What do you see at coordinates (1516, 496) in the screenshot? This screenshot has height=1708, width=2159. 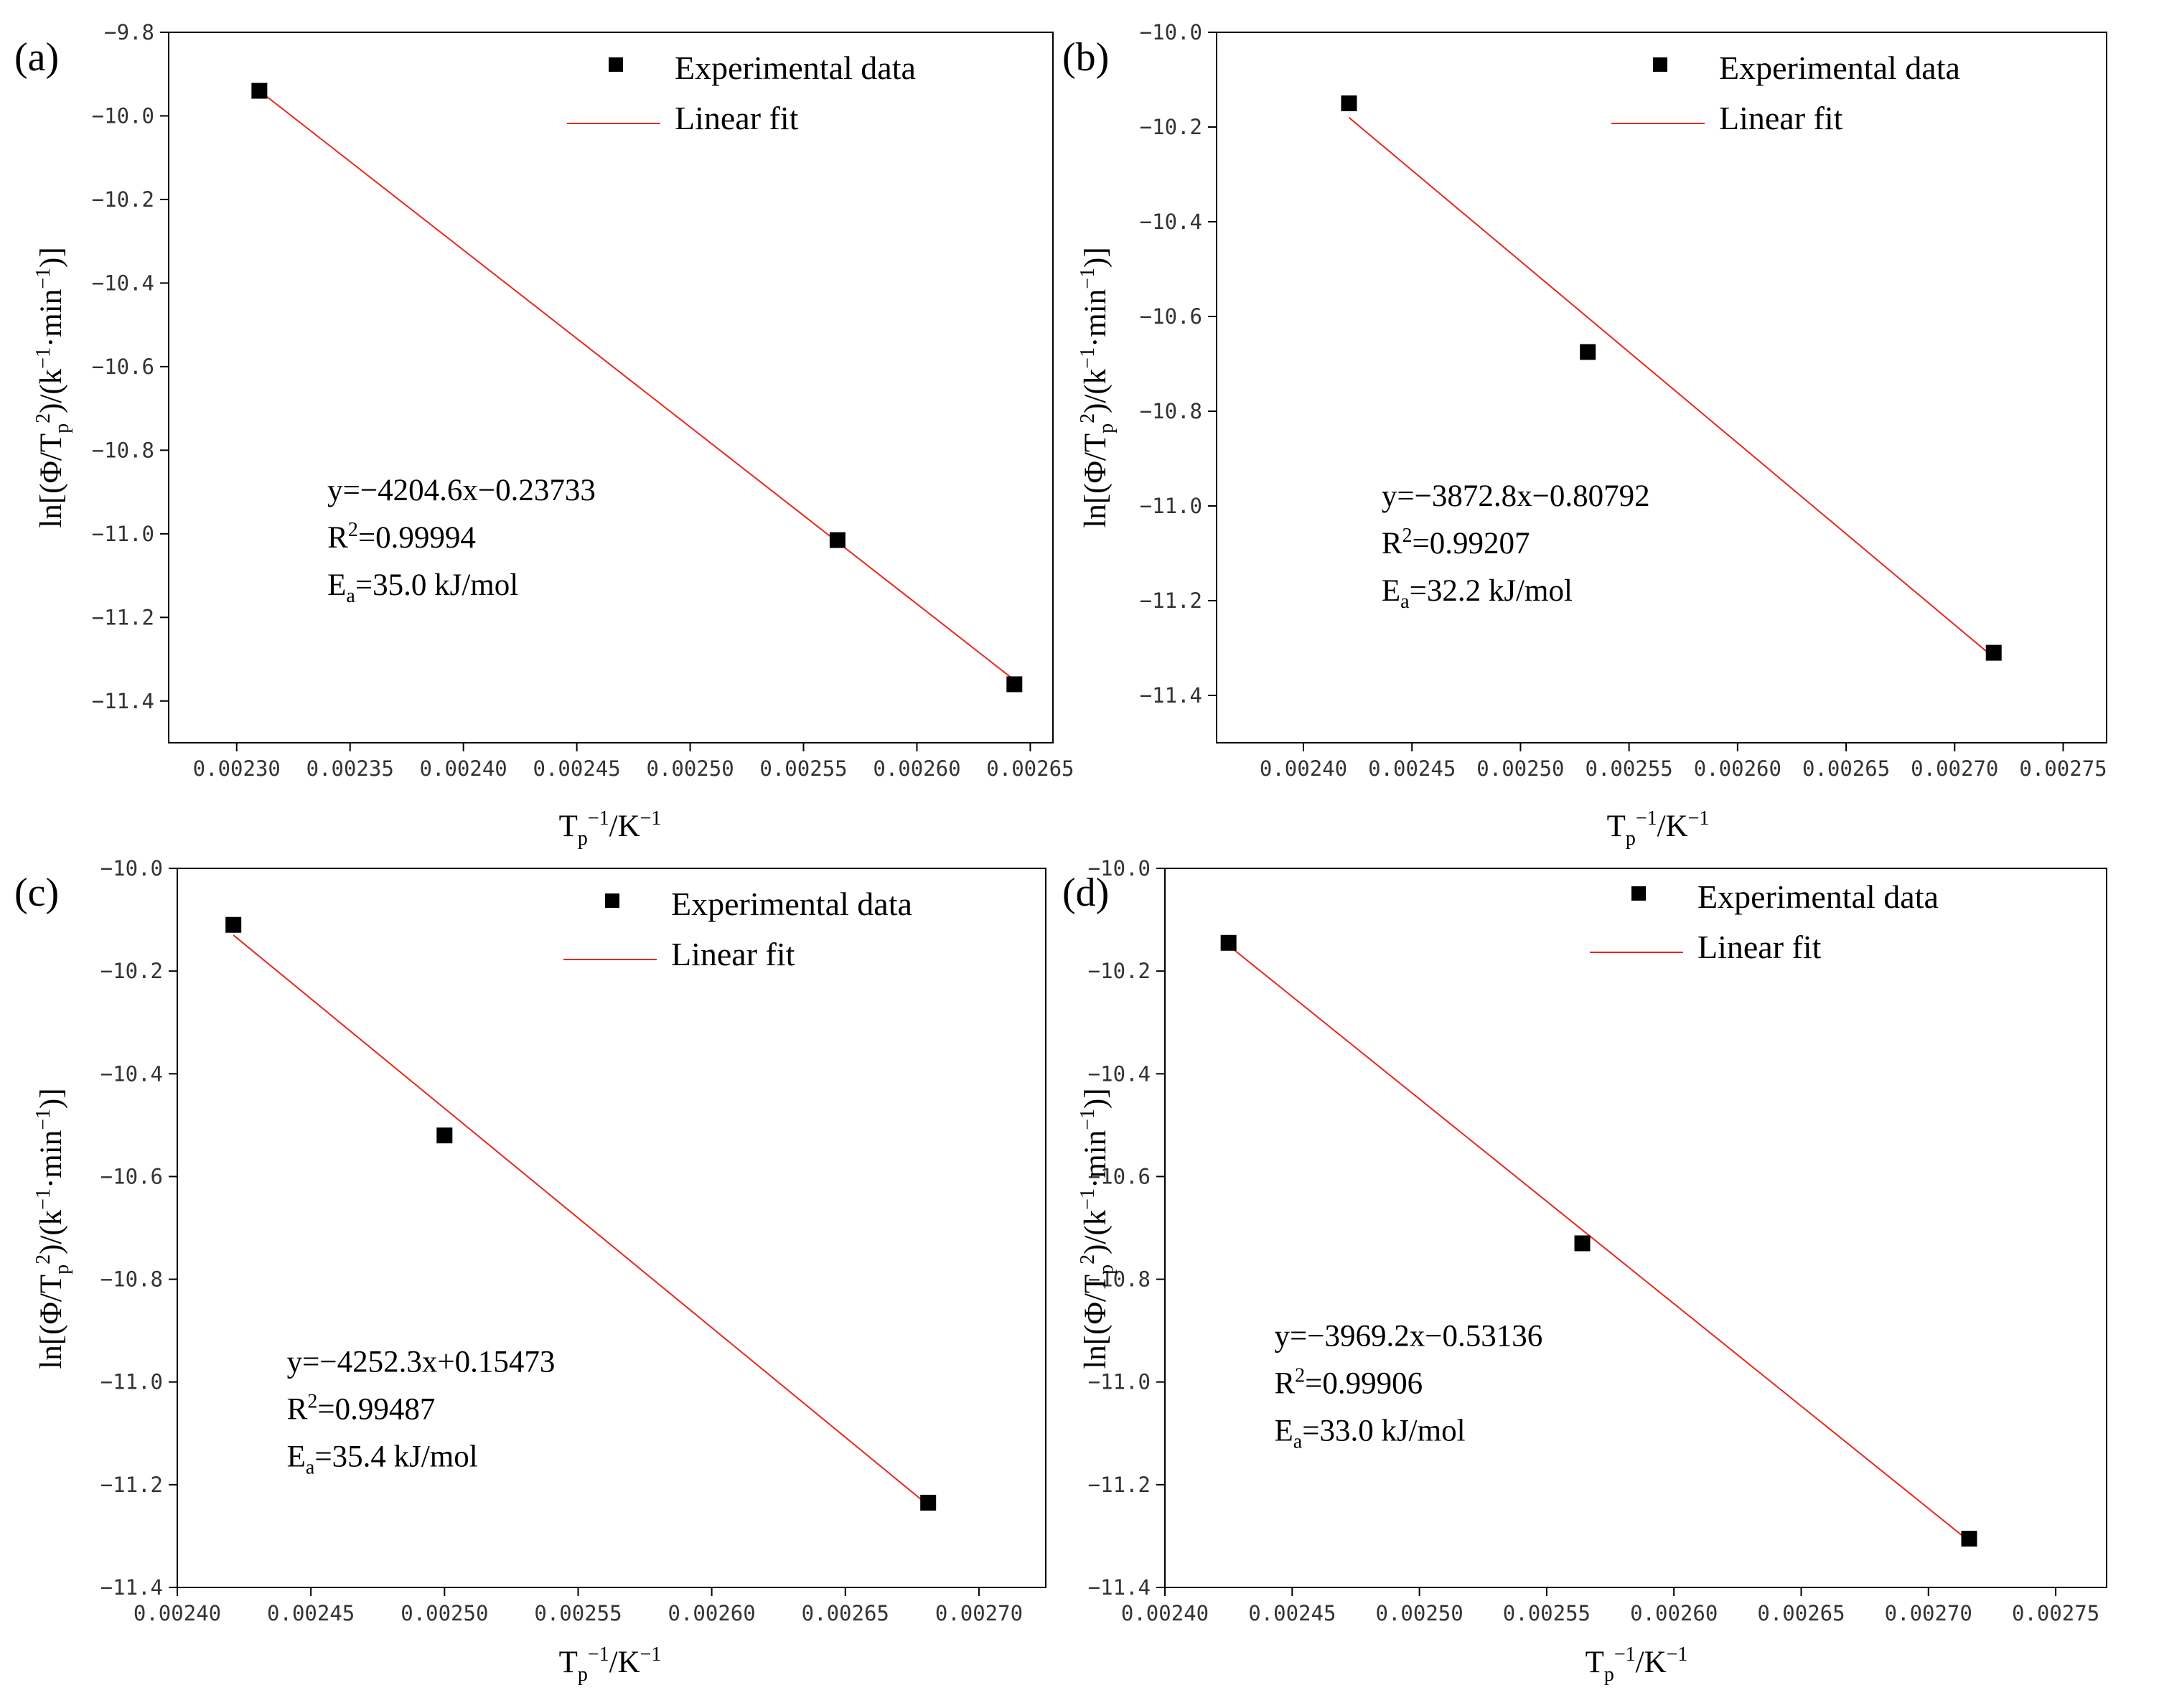 I see `fit-equation: y=−3872.8x−0.80792` at bounding box center [1516, 496].